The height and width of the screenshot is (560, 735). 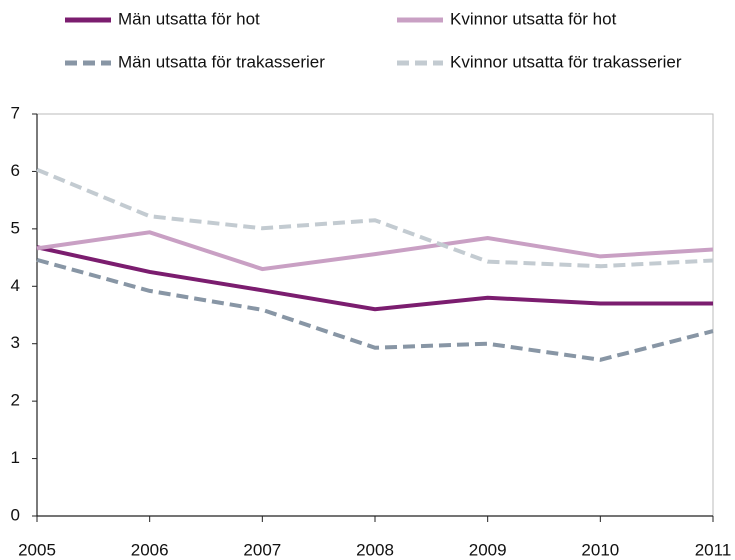 I want to click on y-tick-label: 7, so click(x=15, y=112).